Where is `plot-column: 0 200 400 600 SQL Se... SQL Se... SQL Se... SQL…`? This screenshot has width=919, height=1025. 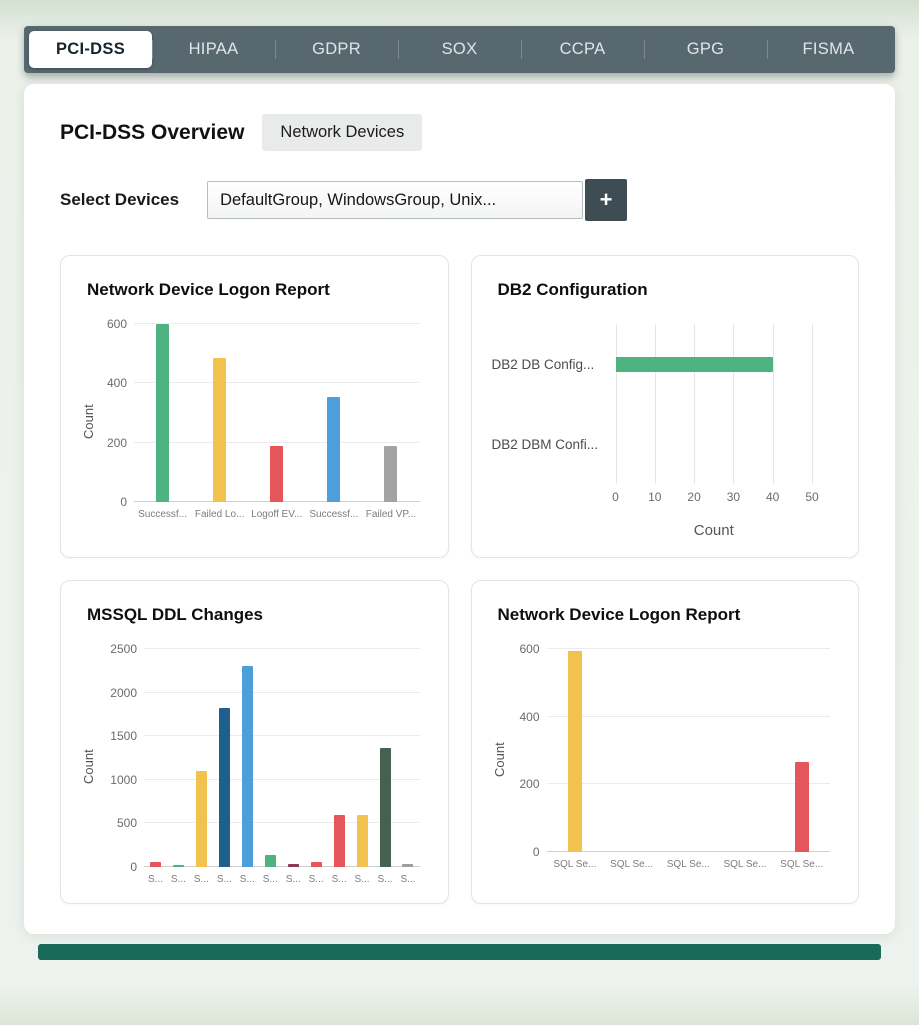 plot-column: 0 200 400 600 SQL Se... SQL Se... SQL Se... SQL… is located at coordinates (674, 756).